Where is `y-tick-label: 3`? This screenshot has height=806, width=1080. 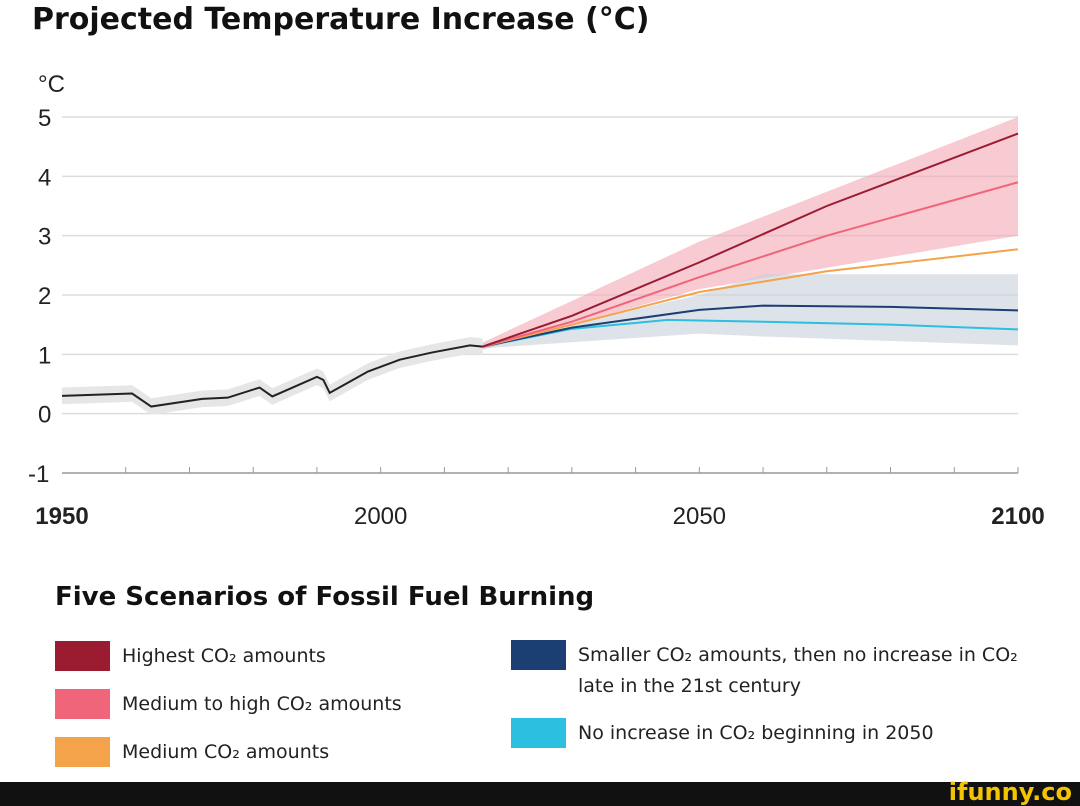 y-tick-label: 3 is located at coordinates (44, 237).